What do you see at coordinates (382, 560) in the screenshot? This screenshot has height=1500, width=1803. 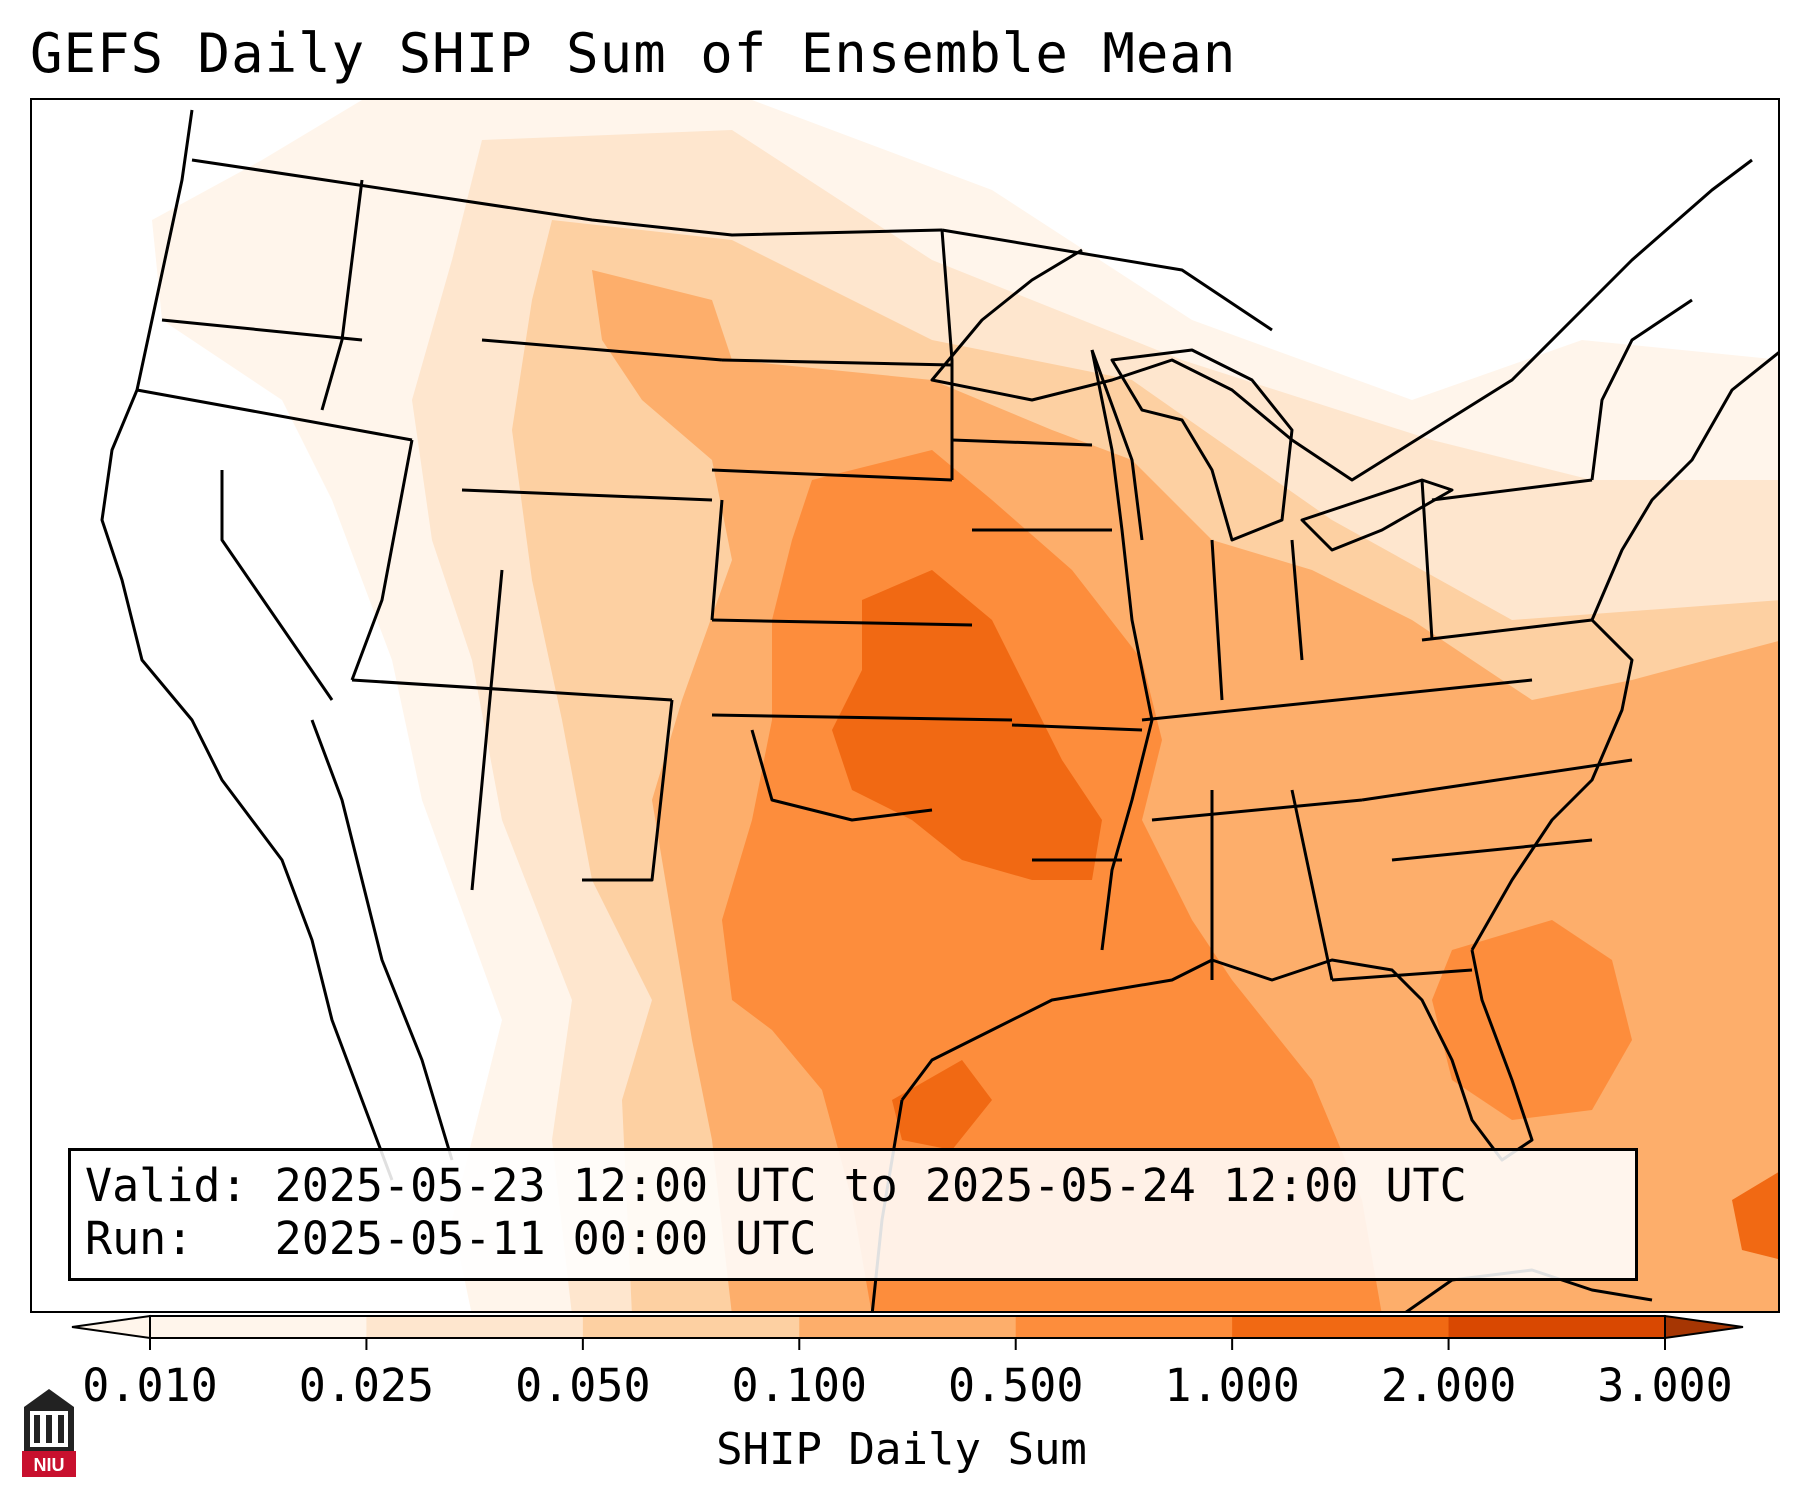 I see `nv-ut-border` at bounding box center [382, 560].